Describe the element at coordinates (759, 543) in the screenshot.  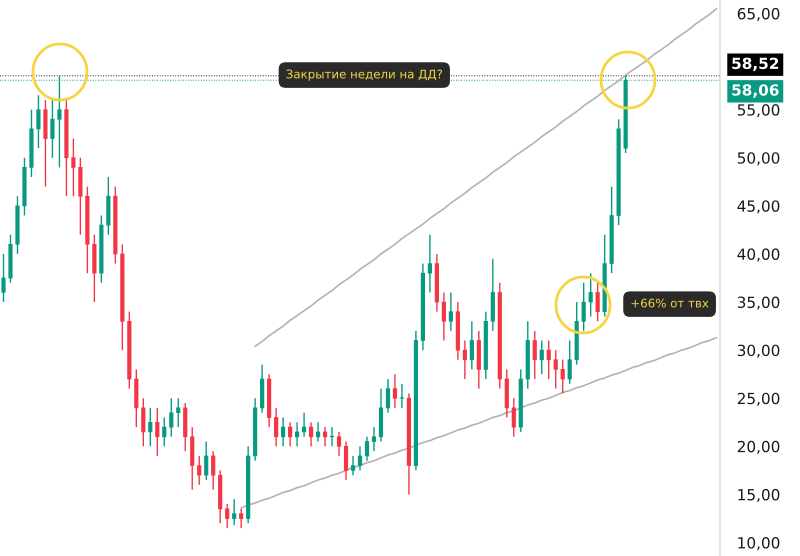
I see `y-tick-label: 10,00` at that location.